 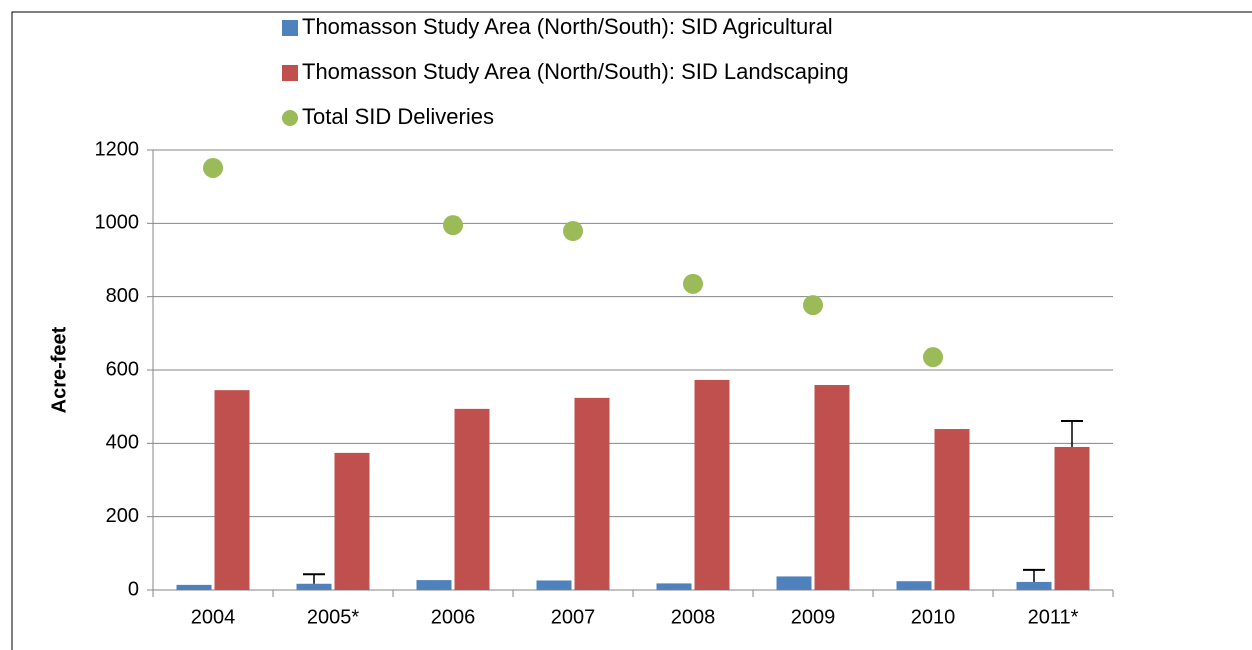 What do you see at coordinates (333, 617) in the screenshot?
I see `x-tick-label: 2005*` at bounding box center [333, 617].